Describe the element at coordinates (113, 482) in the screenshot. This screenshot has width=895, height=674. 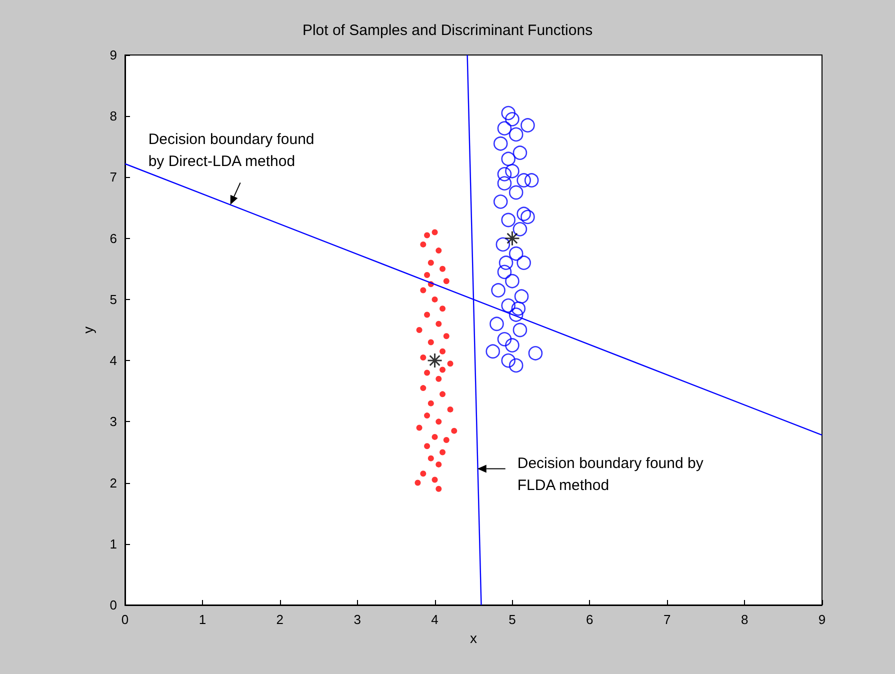
I see `y-tick-label: 2` at that location.